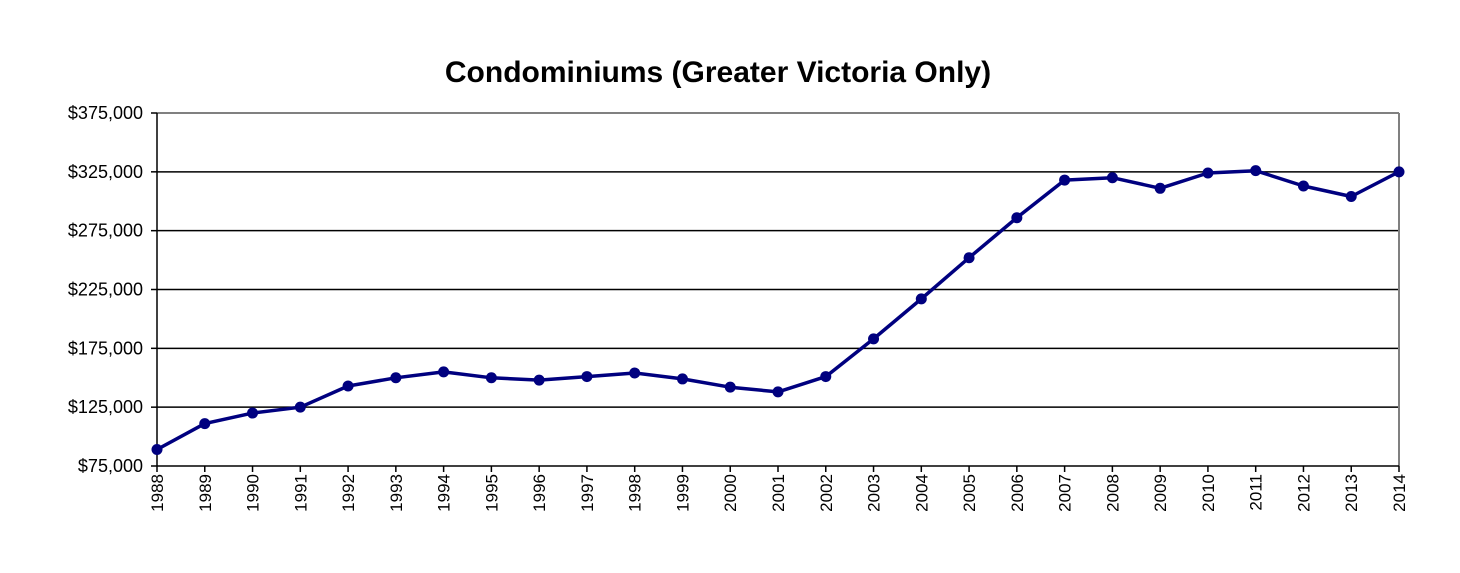 Image resolution: width=1460 pixels, height=573 pixels. What do you see at coordinates (300, 493) in the screenshot?
I see `x-tick-label: 1991` at bounding box center [300, 493].